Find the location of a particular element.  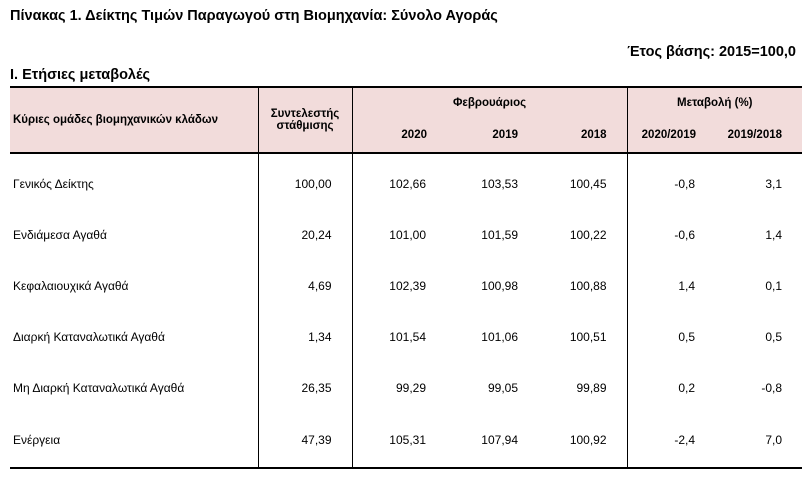

cell-2018: 100,51 is located at coordinates (584, 336).